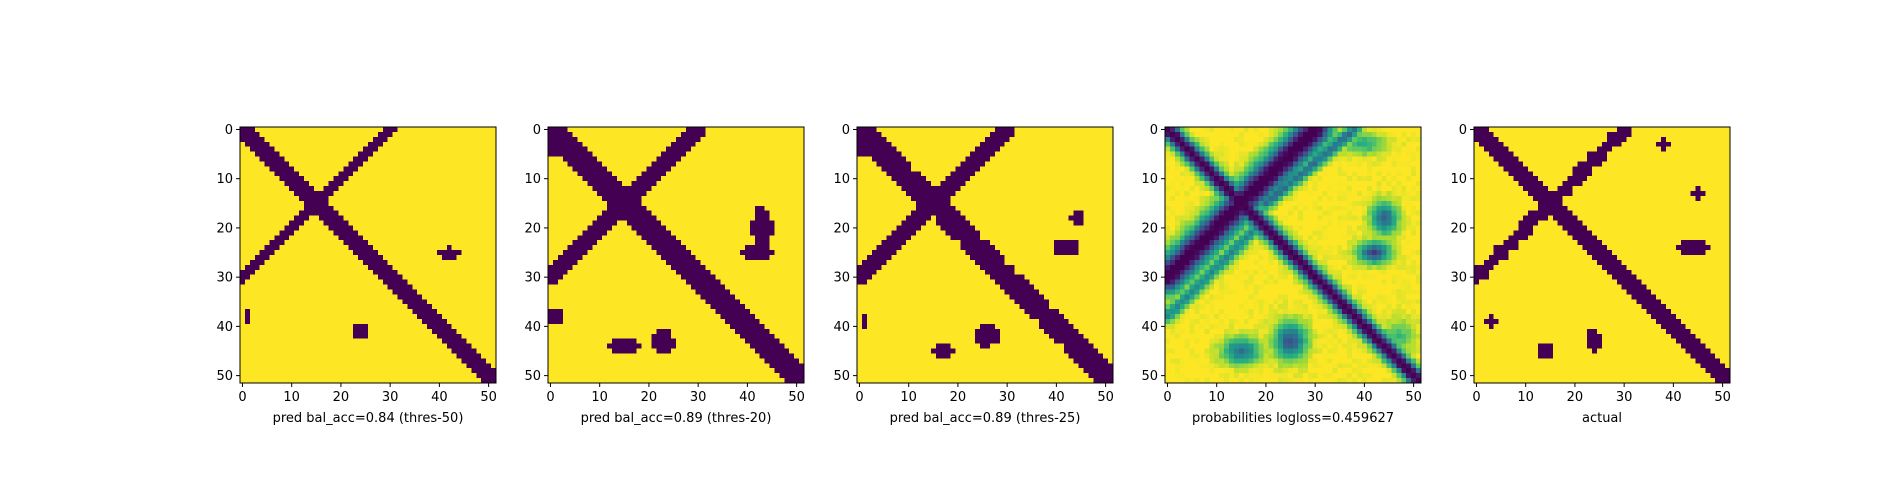 This screenshot has height=500, width=1900. What do you see at coordinates (390, 397) in the screenshot?
I see `x-tick-label: 30` at bounding box center [390, 397].